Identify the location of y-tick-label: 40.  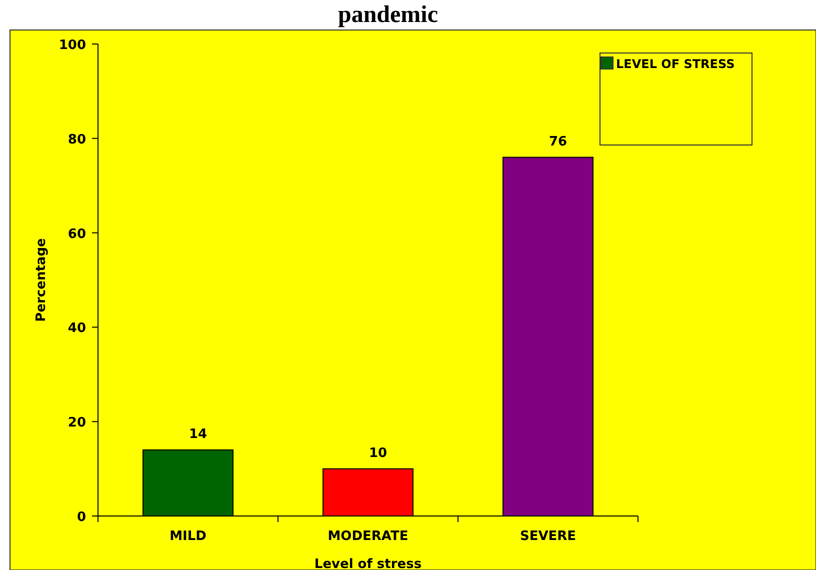
(77, 328).